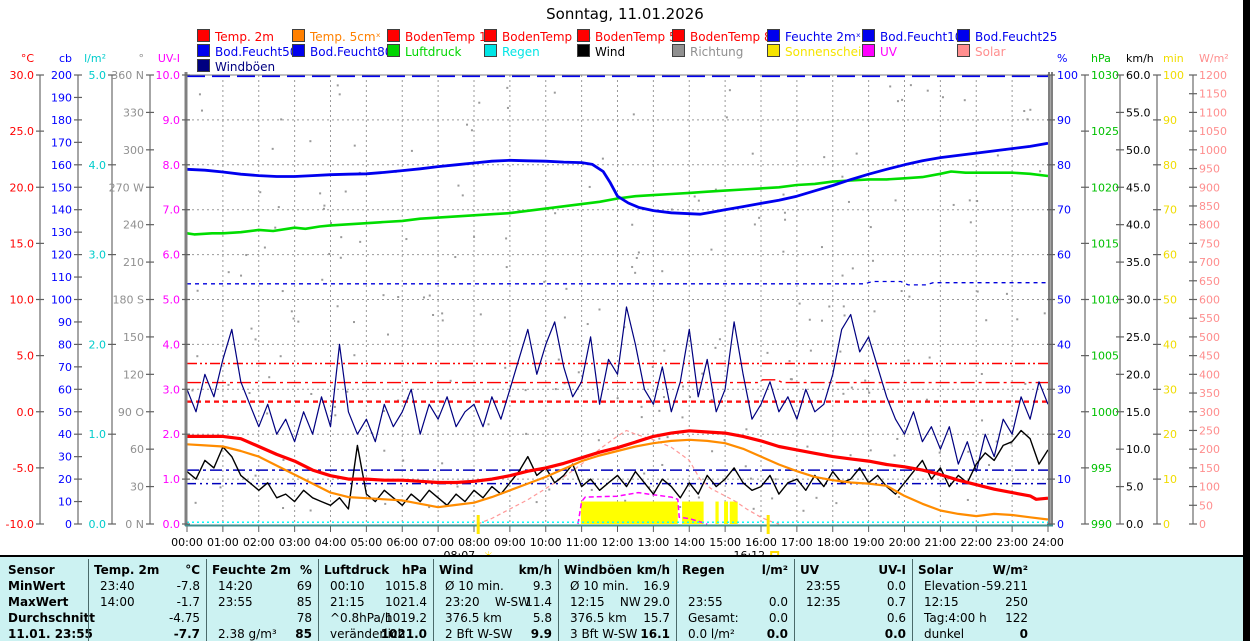  What do you see at coordinates (61, 120) in the screenshot?
I see `axis-tick-label: 180` at bounding box center [61, 120].